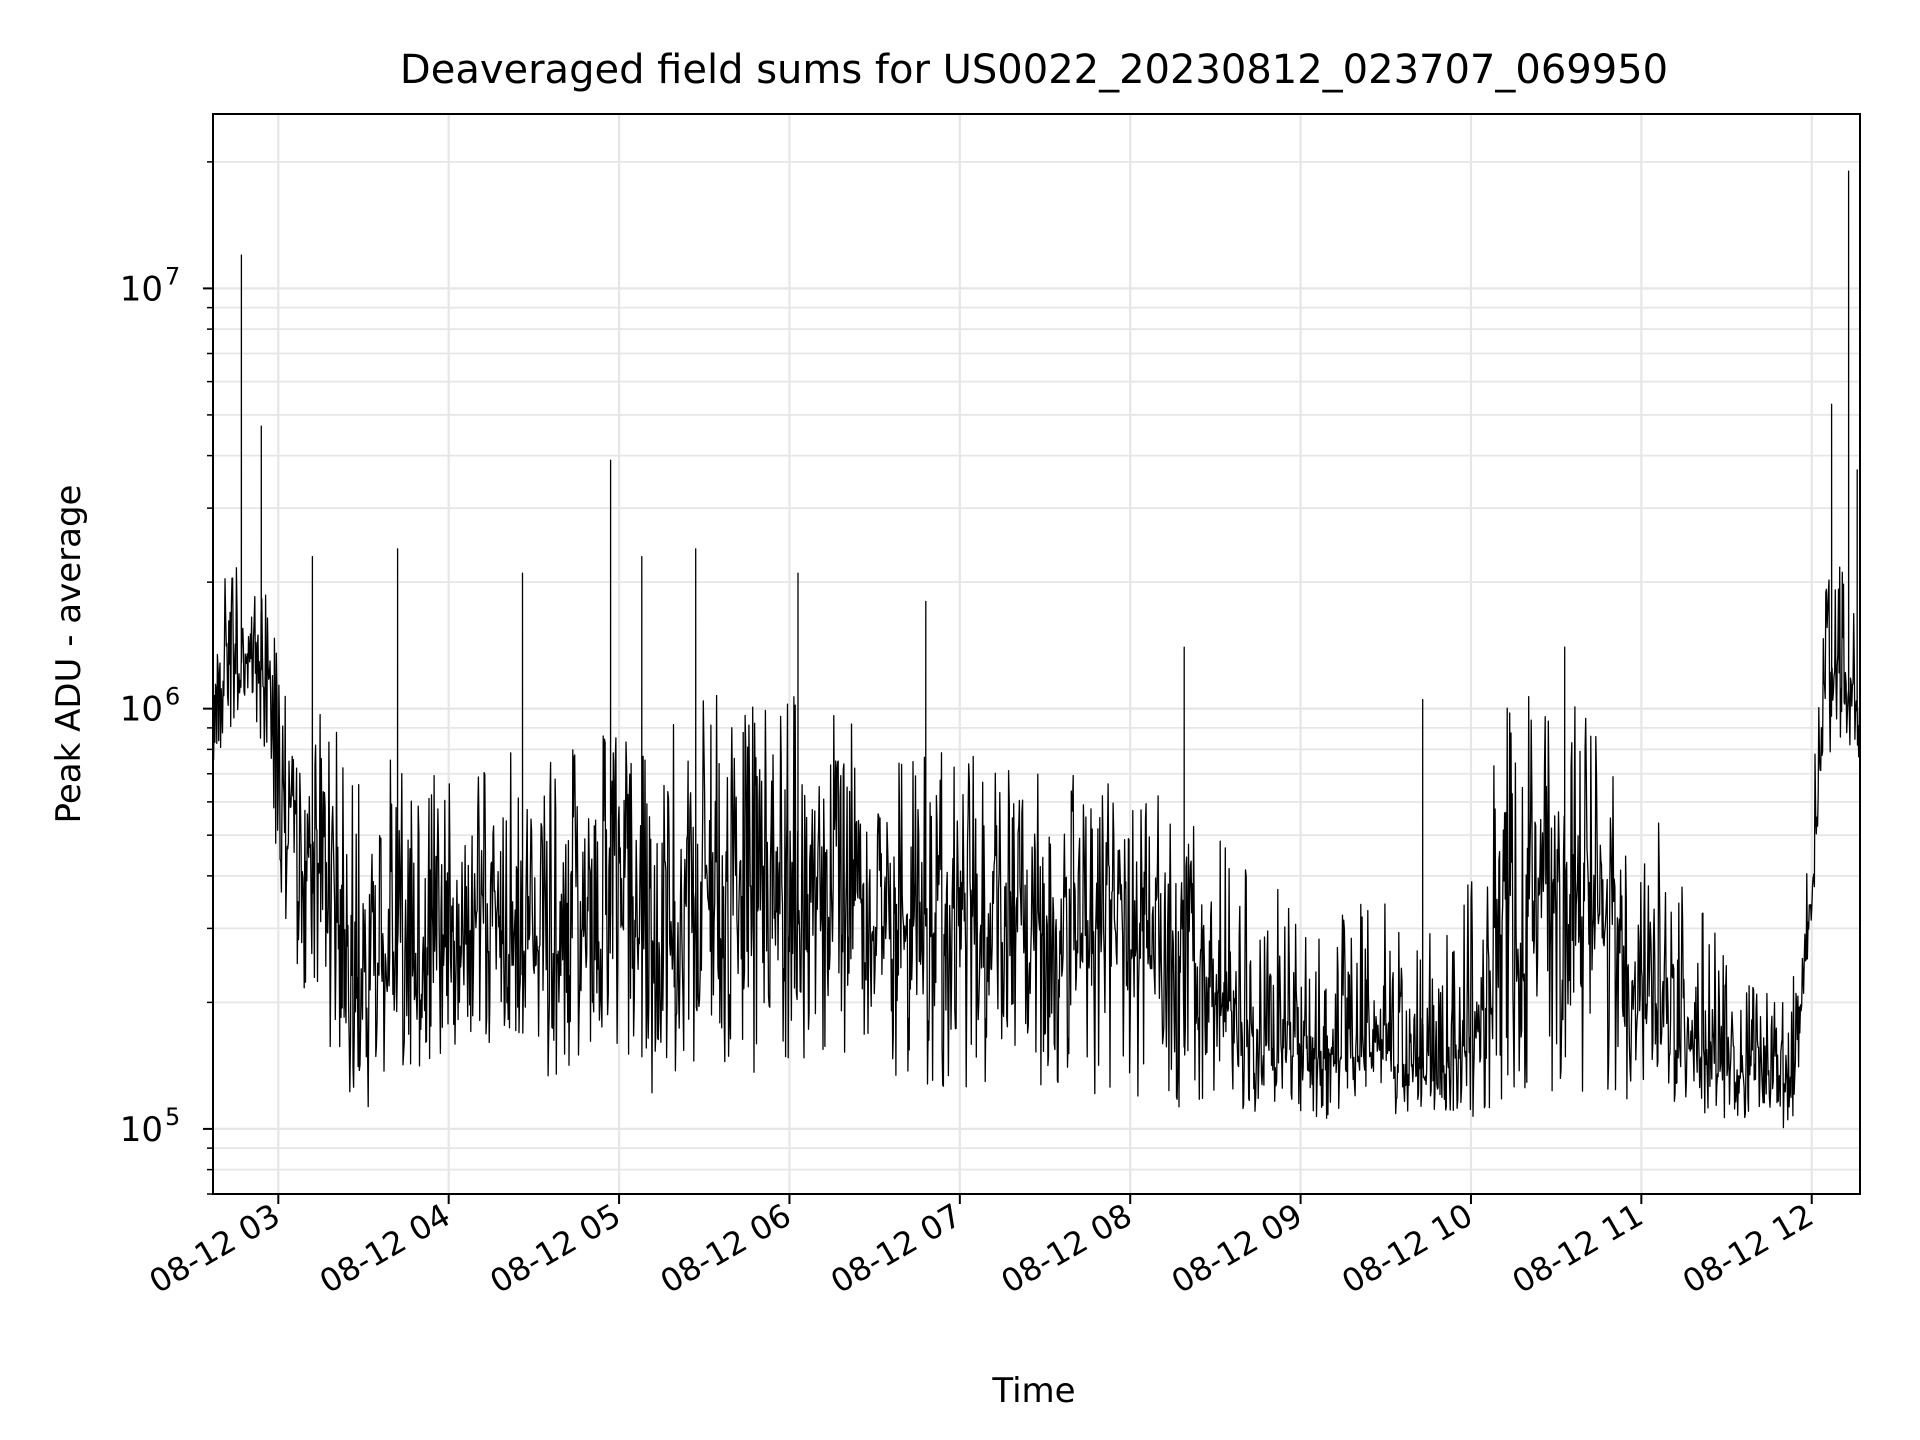  I want to click on y-tick-label: 10 5, so click(150, 1126).